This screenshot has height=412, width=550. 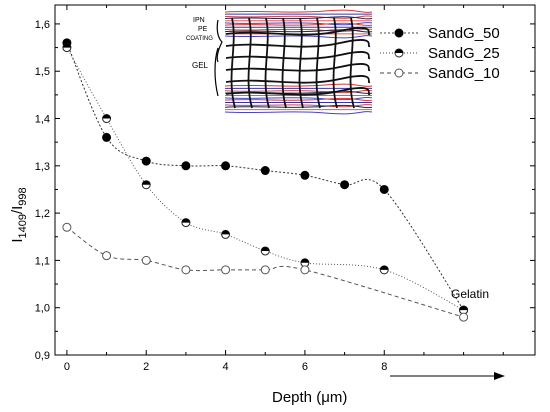 I want to click on y-axis-title: I1409/I998, so click(x=19, y=214).